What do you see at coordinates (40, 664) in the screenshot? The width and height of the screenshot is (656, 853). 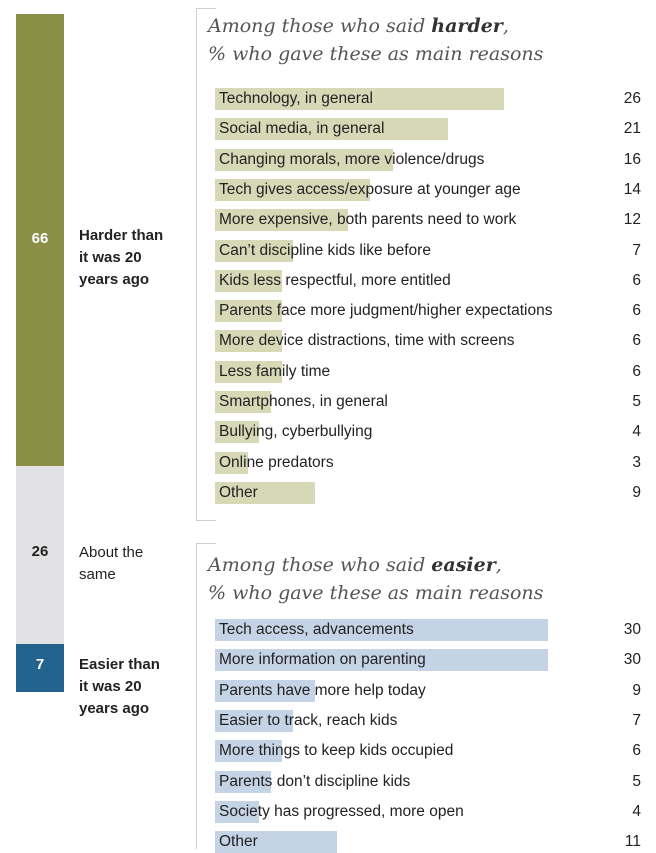 I see `stack-value-easier: 7` at bounding box center [40, 664].